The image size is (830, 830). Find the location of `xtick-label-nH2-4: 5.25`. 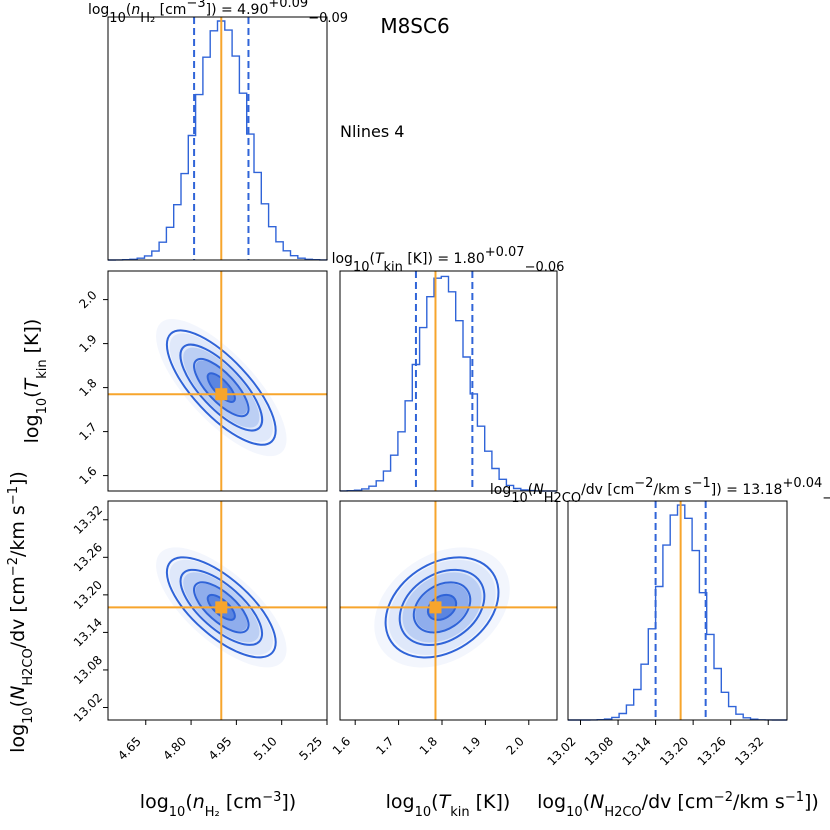

xtick-label-nH2-4: 5.25 is located at coordinates (310, 748).